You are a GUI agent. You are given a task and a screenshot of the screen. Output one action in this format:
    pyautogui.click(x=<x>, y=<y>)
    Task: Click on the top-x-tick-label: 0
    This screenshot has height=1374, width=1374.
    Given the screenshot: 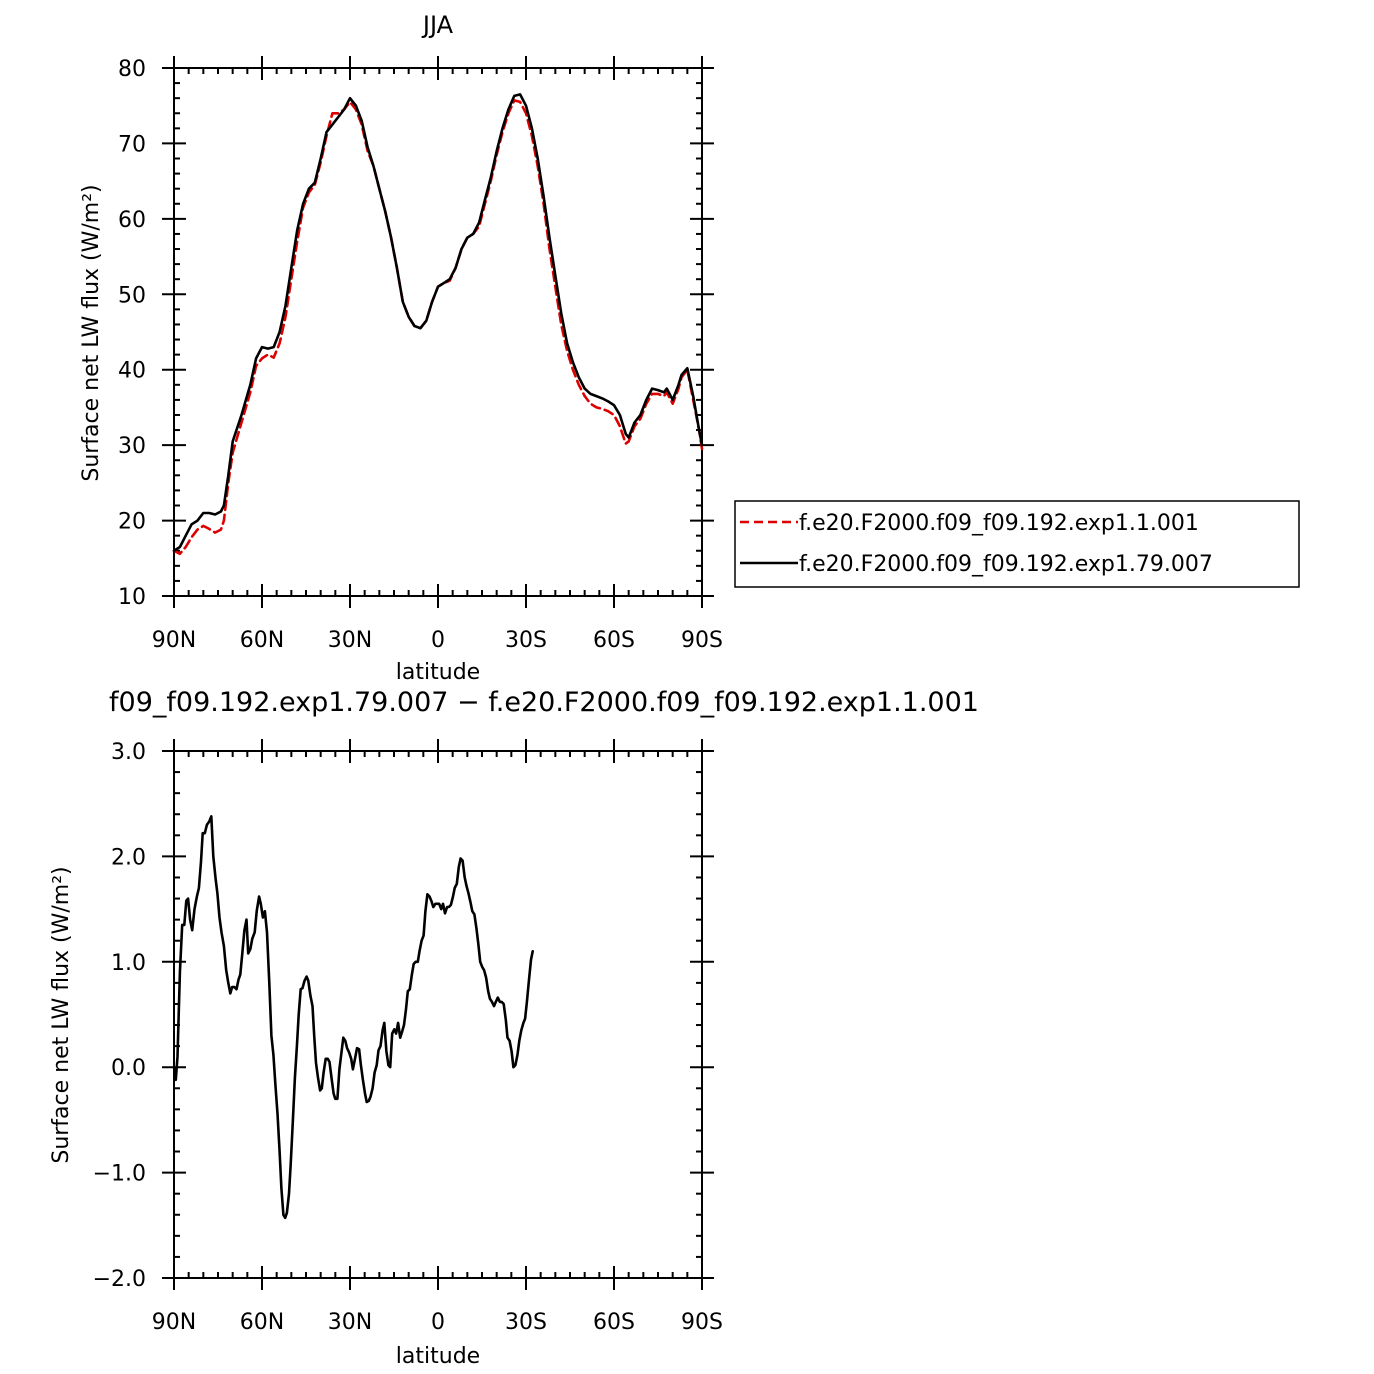 What is the action you would take?
    pyautogui.click(x=438, y=640)
    